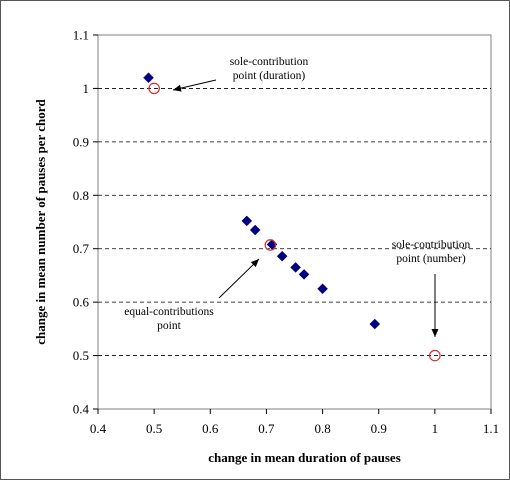  What do you see at coordinates (304, 457) in the screenshot?
I see `x-axis-title: change in mean duration of pauses` at bounding box center [304, 457].